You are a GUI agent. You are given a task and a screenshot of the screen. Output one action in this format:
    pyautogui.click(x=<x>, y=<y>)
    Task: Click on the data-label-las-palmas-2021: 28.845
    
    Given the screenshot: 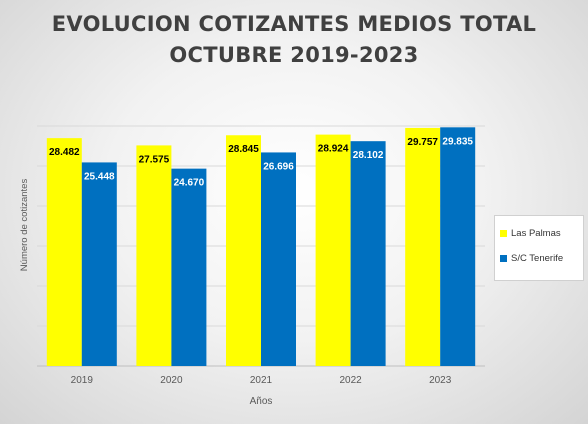 What is the action you would take?
    pyautogui.click(x=243, y=149)
    